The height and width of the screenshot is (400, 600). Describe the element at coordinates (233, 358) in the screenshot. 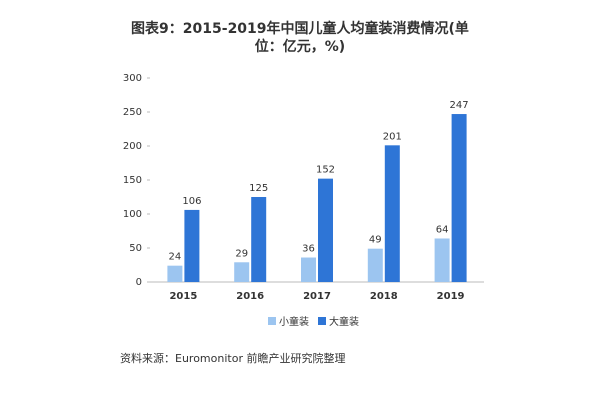

I see `source-note: 资料来源：Euromonitor 前瞻产业研究院整理` at that location.